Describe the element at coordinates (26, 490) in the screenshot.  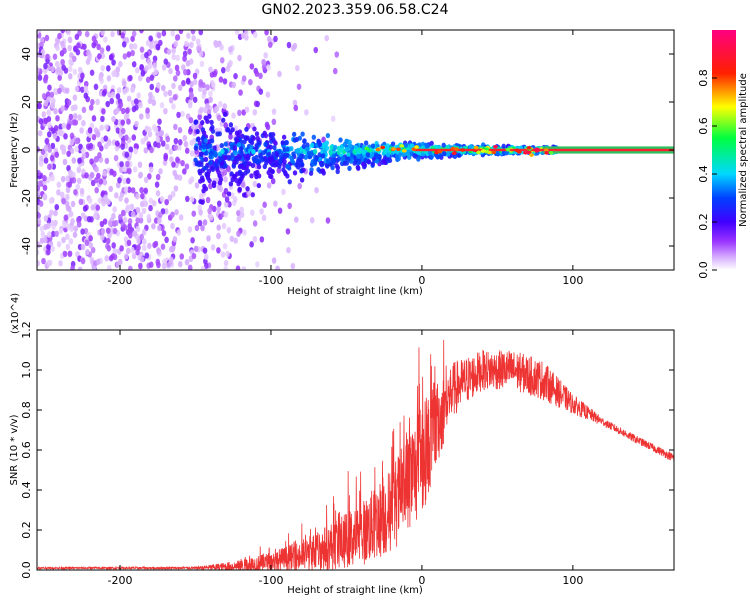
I see `snr-y-tick-label: 0.4` at that location.